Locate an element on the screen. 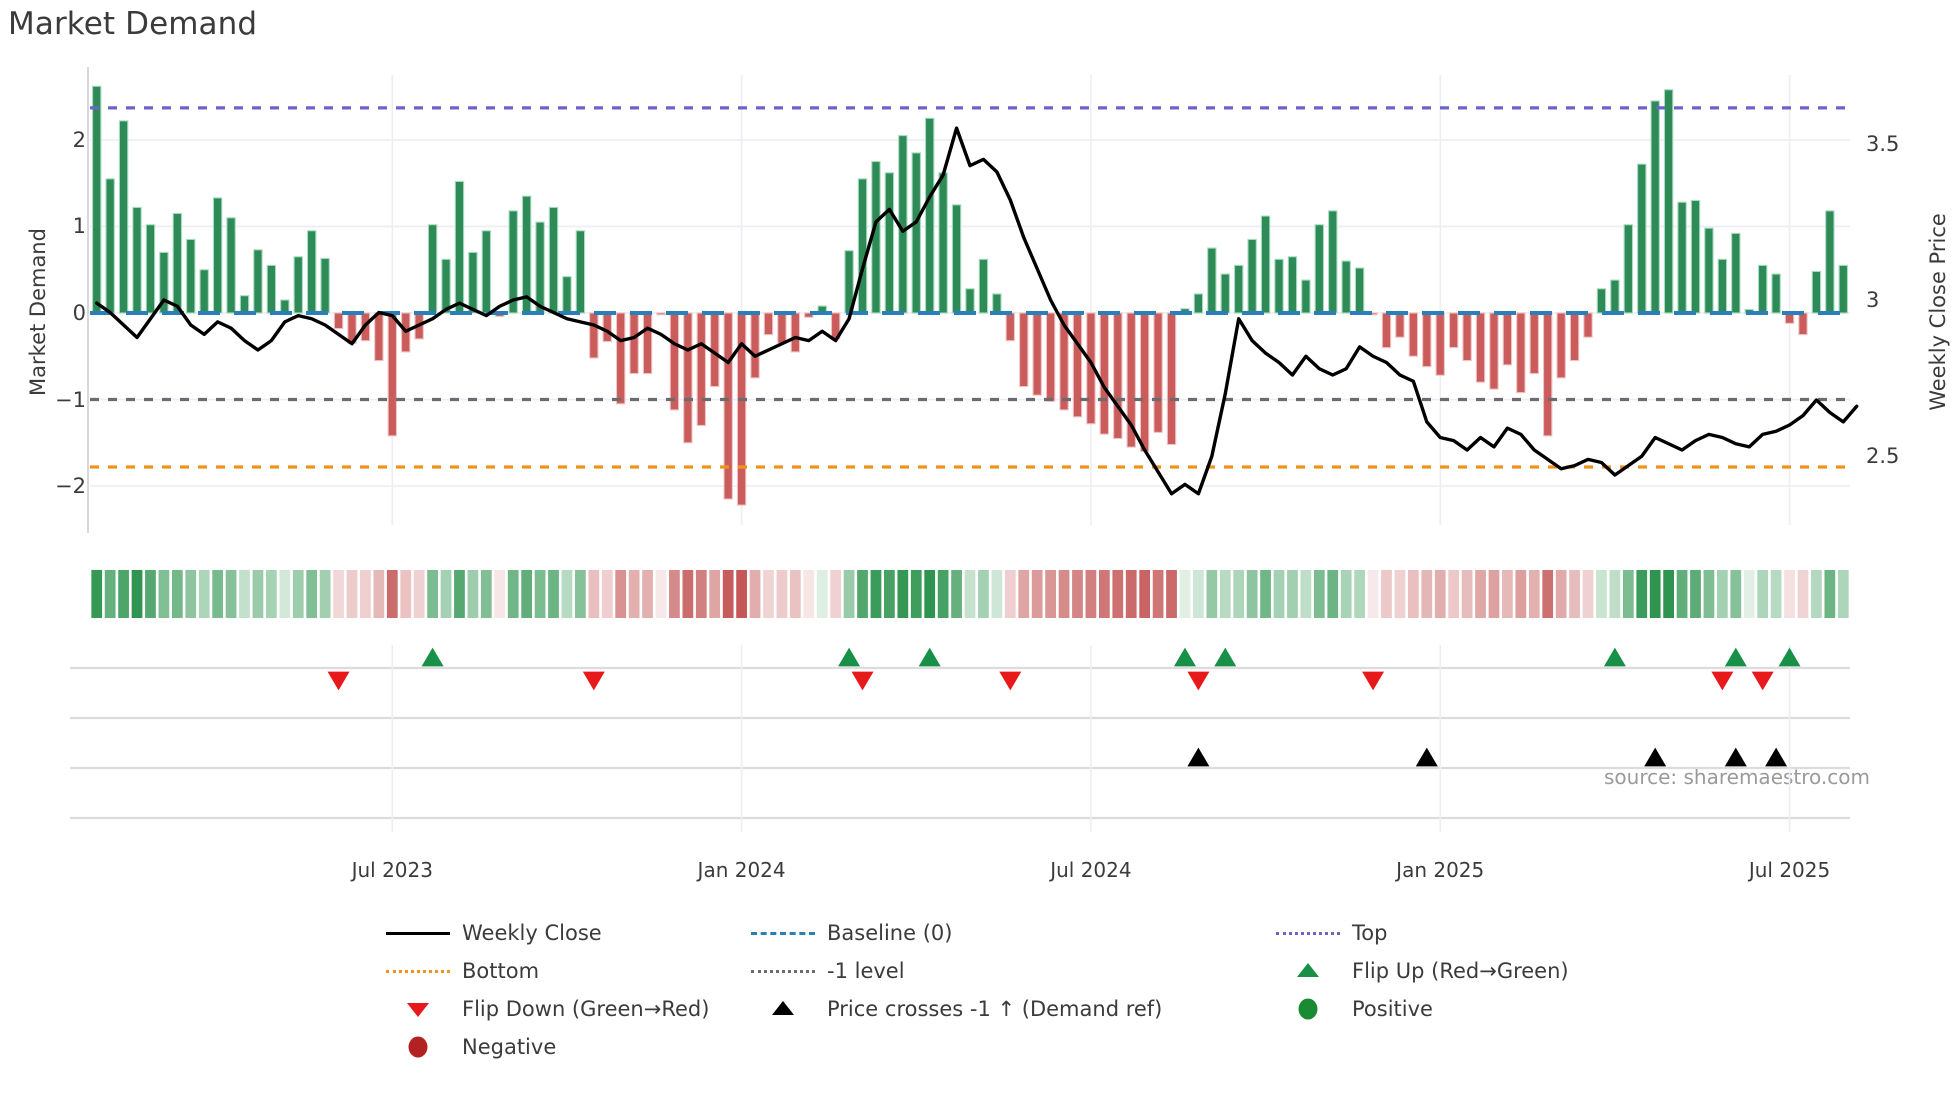  legend-label: Price crosses -1 ↑ (Demand ref) is located at coordinates (995, 1009).